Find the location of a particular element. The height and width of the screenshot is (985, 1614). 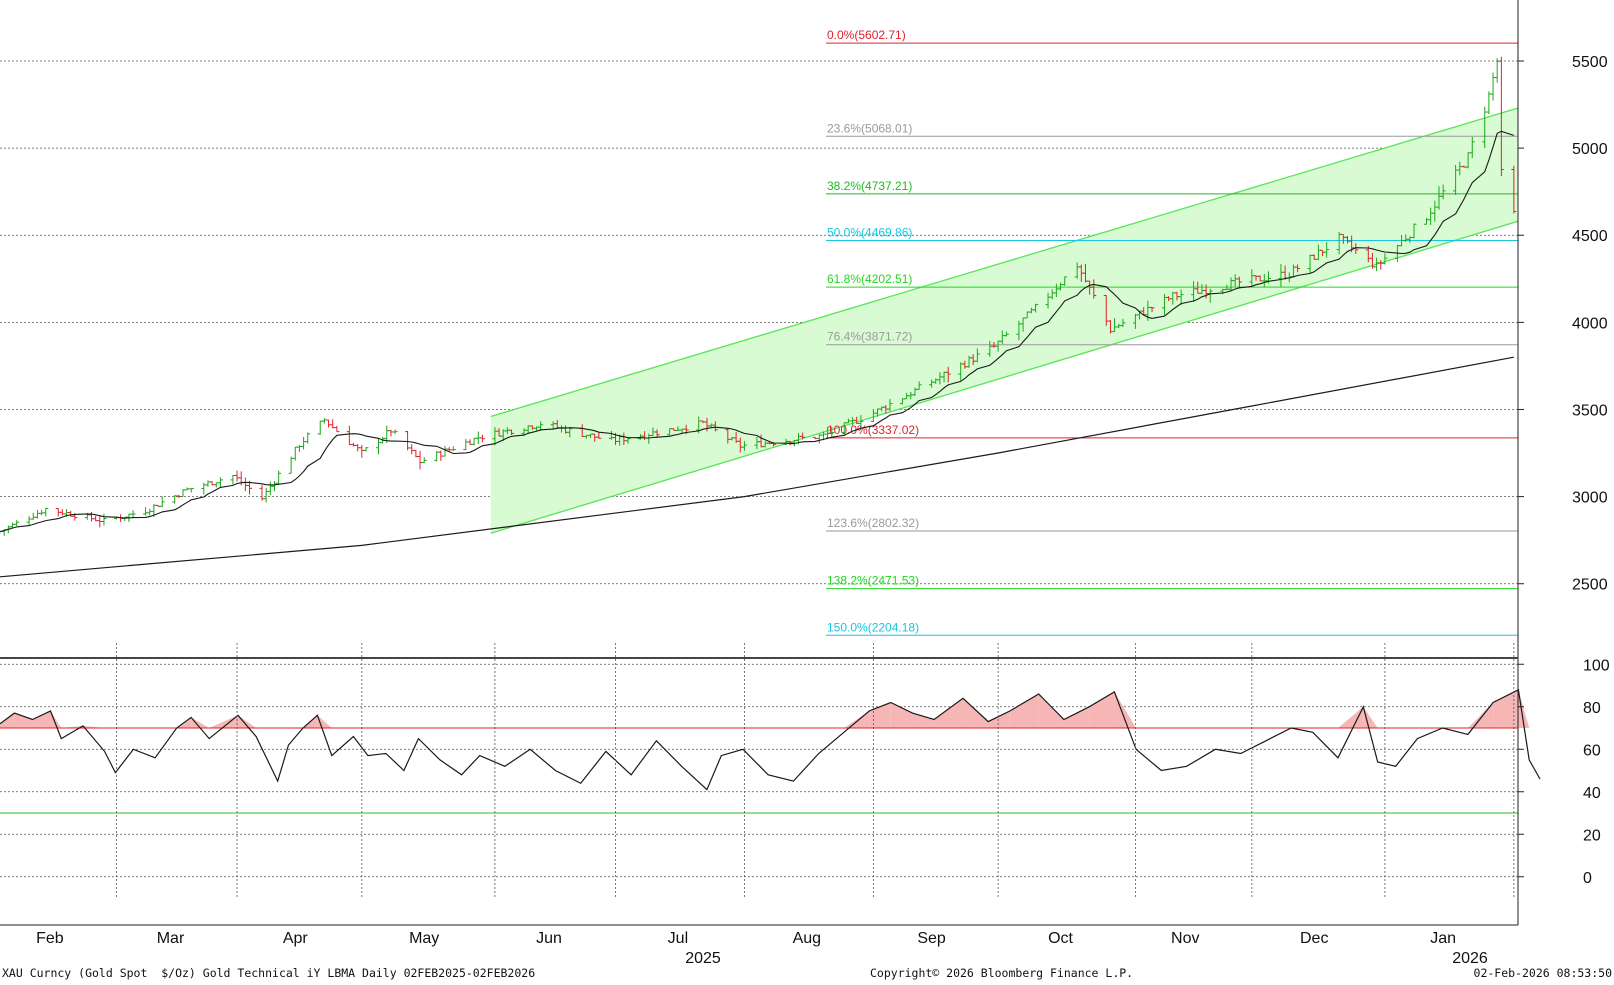

rsi-line is located at coordinates (770, 739).